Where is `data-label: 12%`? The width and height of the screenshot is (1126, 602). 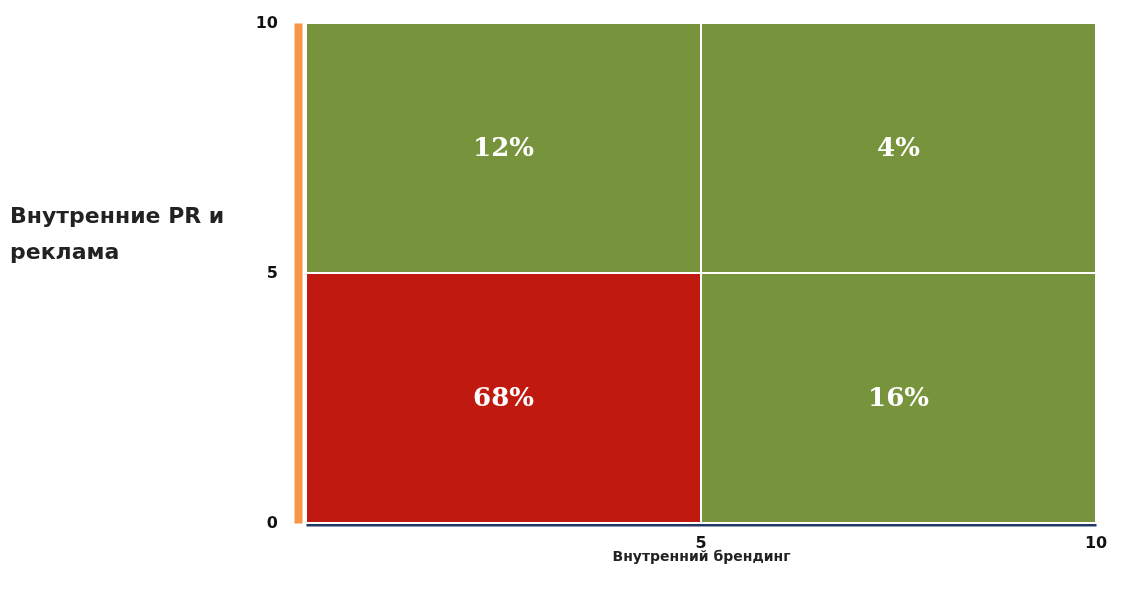
data-label: 12% is located at coordinates (504, 147).